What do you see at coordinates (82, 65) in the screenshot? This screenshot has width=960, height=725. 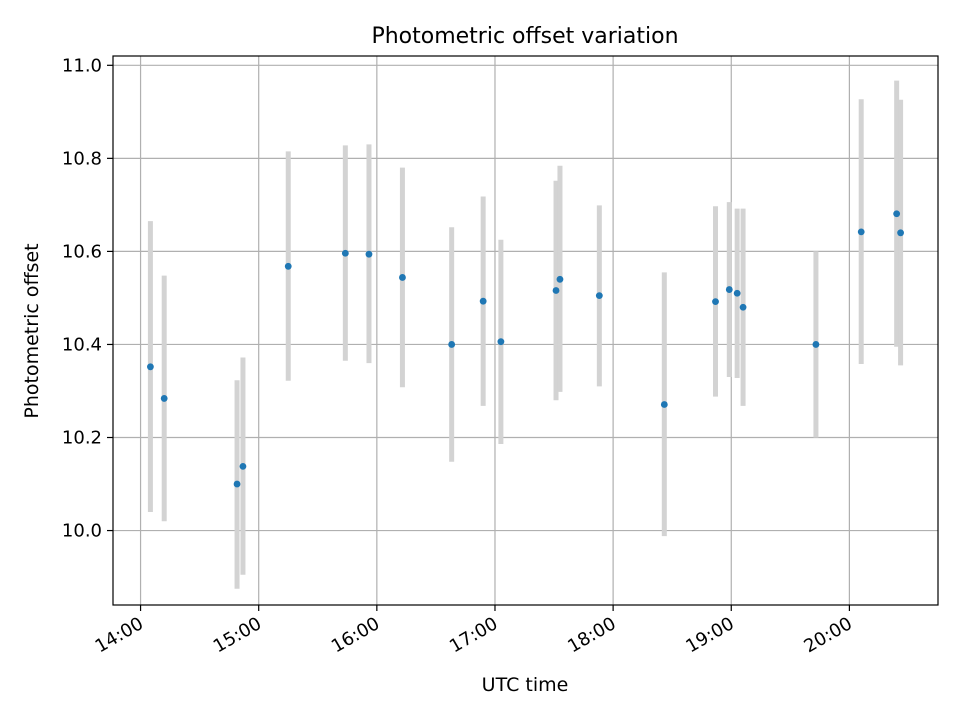 I see `y-tick-label: 11.0` at bounding box center [82, 65].